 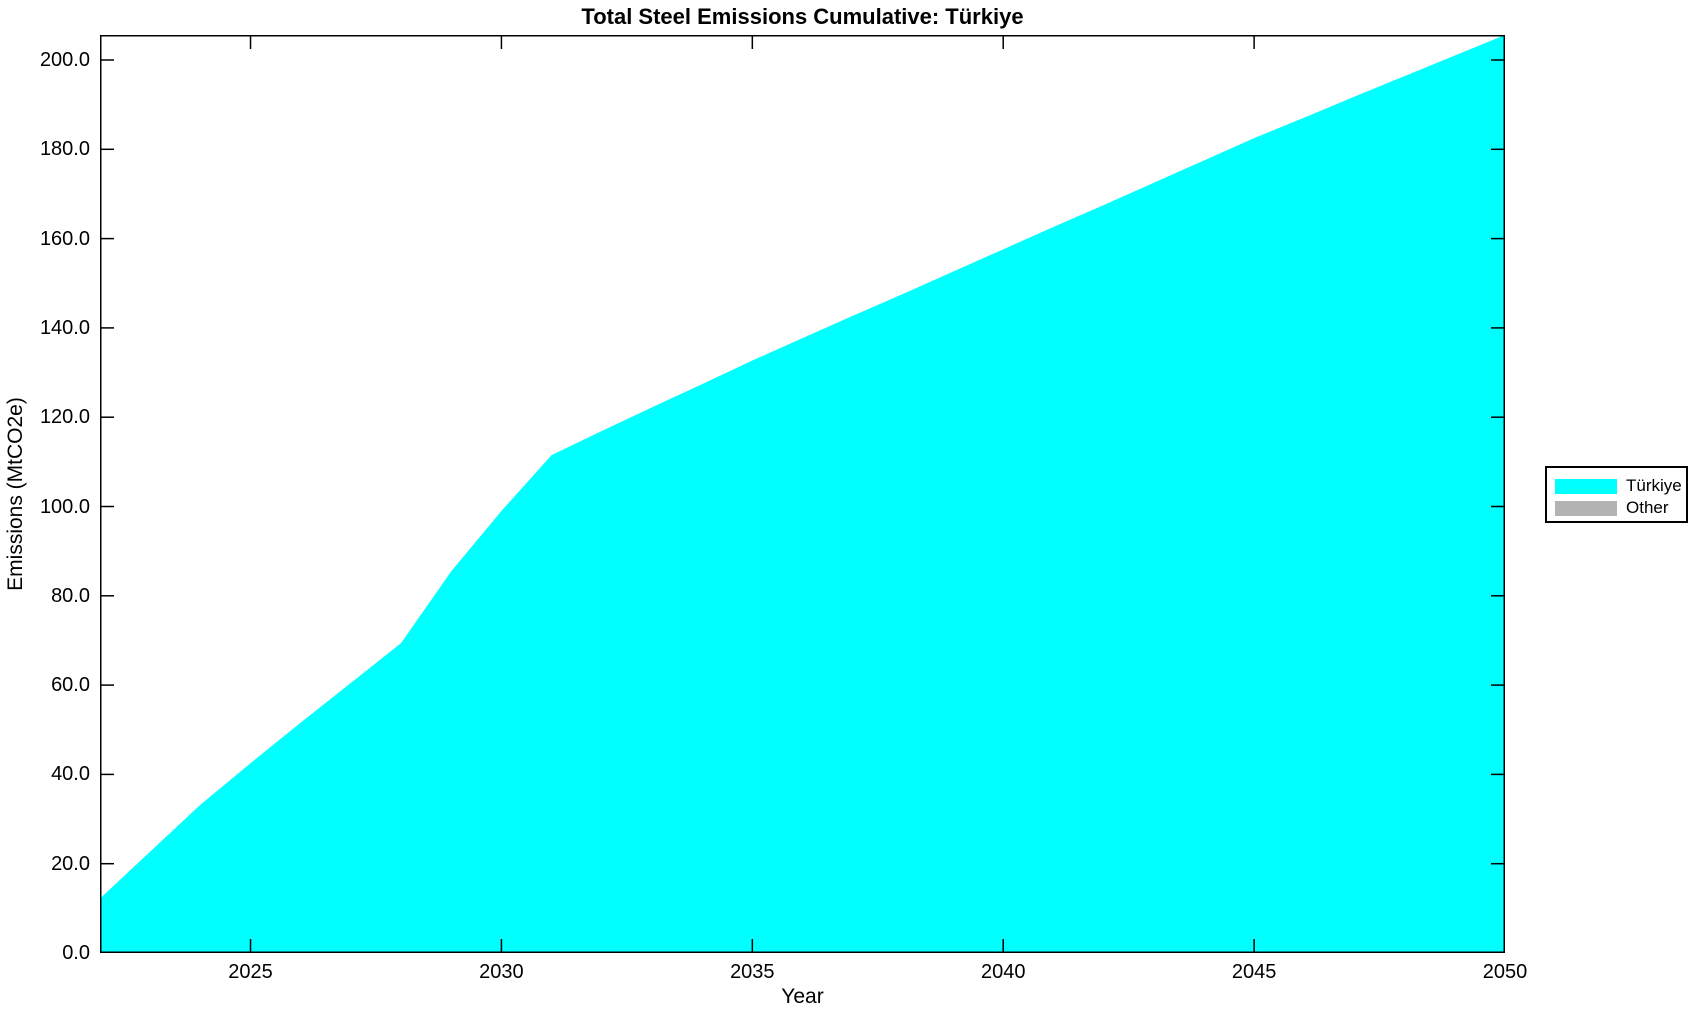 What do you see at coordinates (1620, 508) in the screenshot?
I see `legend-item-other: Other` at bounding box center [1620, 508].